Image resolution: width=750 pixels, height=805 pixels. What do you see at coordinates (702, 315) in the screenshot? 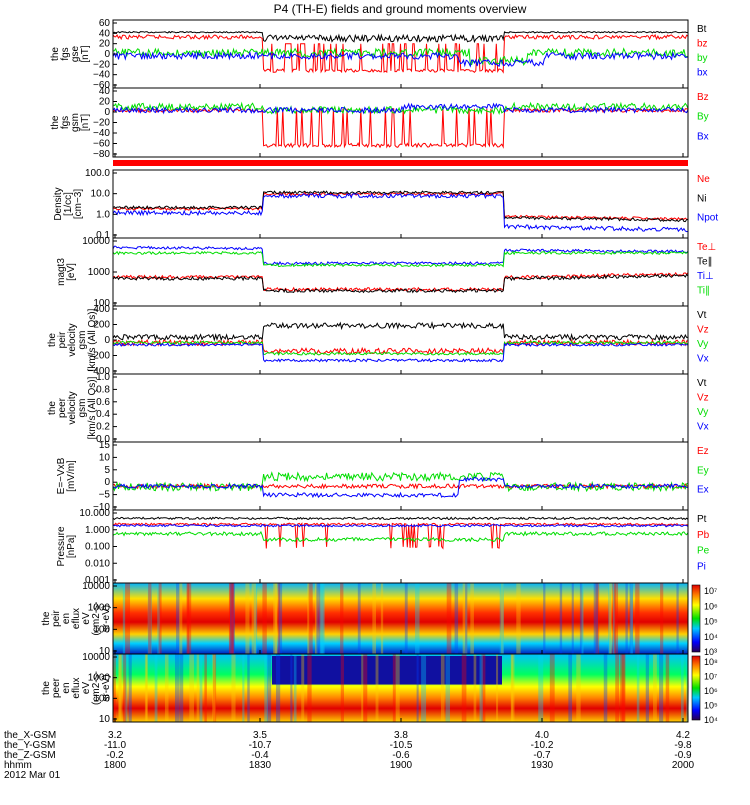
I see `legend-velocity-gsm-vt: Vt` at bounding box center [702, 315].